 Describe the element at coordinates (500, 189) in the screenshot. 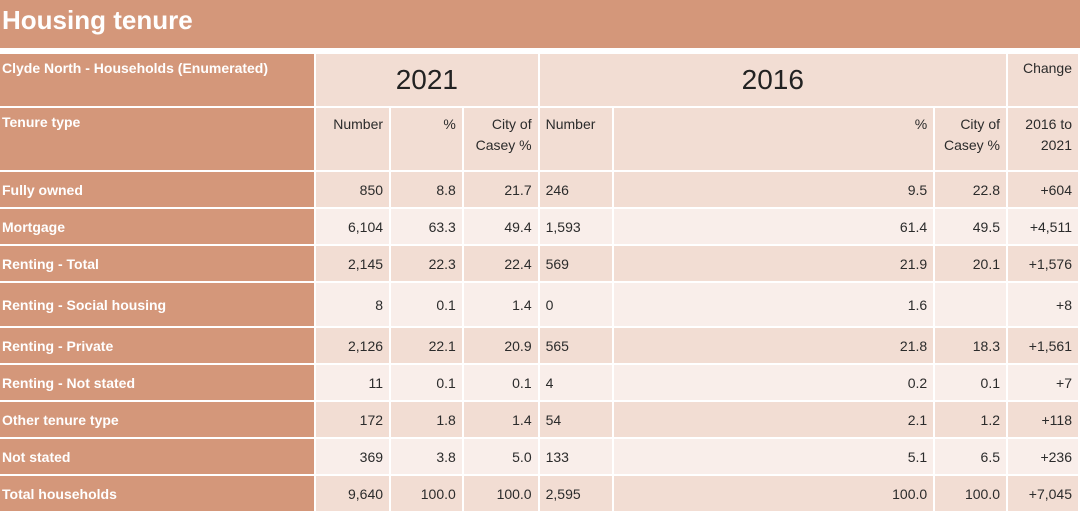

I see `cell-city-2021: 21.7` at that location.